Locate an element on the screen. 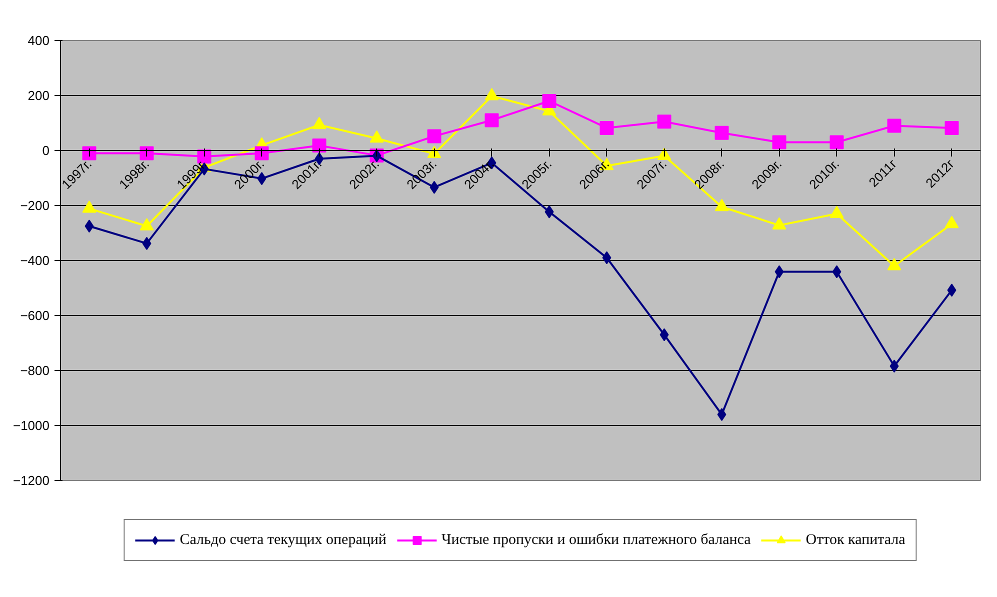 The width and height of the screenshot is (997, 597). y-tick-label: −200 is located at coordinates (35, 205).